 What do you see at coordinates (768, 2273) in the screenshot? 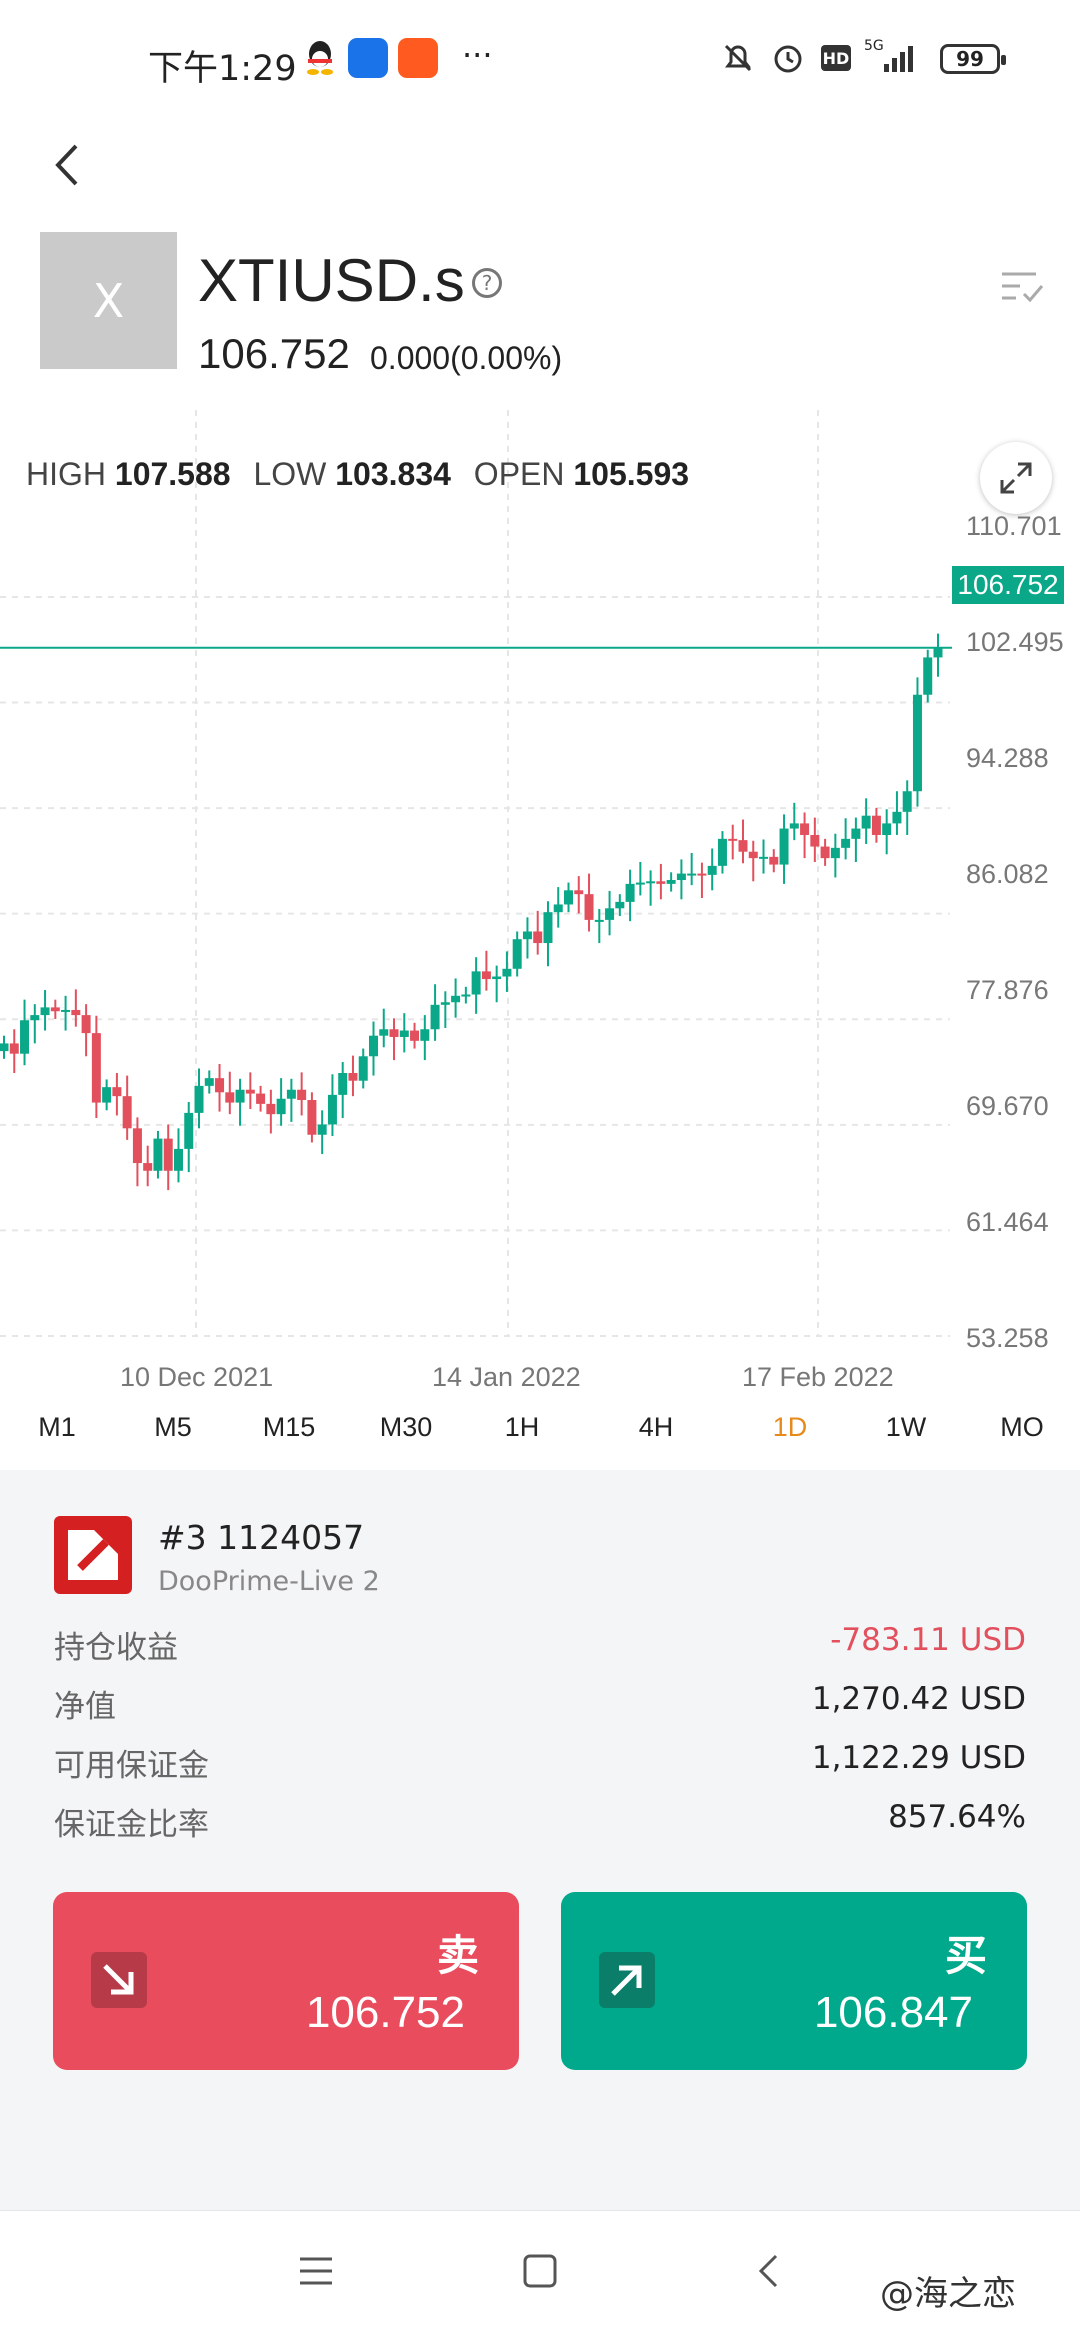
I see `back-nav-icon` at bounding box center [768, 2273].